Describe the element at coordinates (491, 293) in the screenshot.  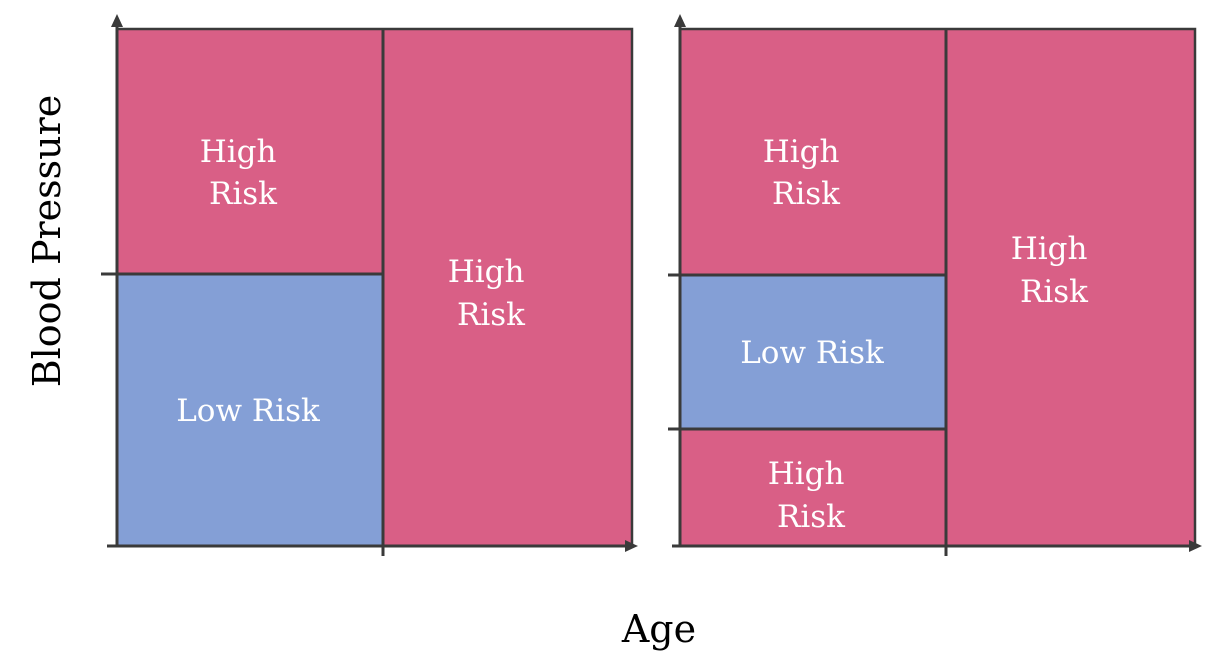
I see `left-high-risk-right-label: High Risk` at that location.